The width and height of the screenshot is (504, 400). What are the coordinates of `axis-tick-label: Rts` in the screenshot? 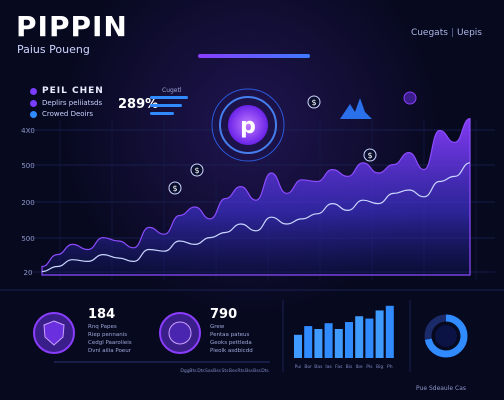 It's located at (241, 371).